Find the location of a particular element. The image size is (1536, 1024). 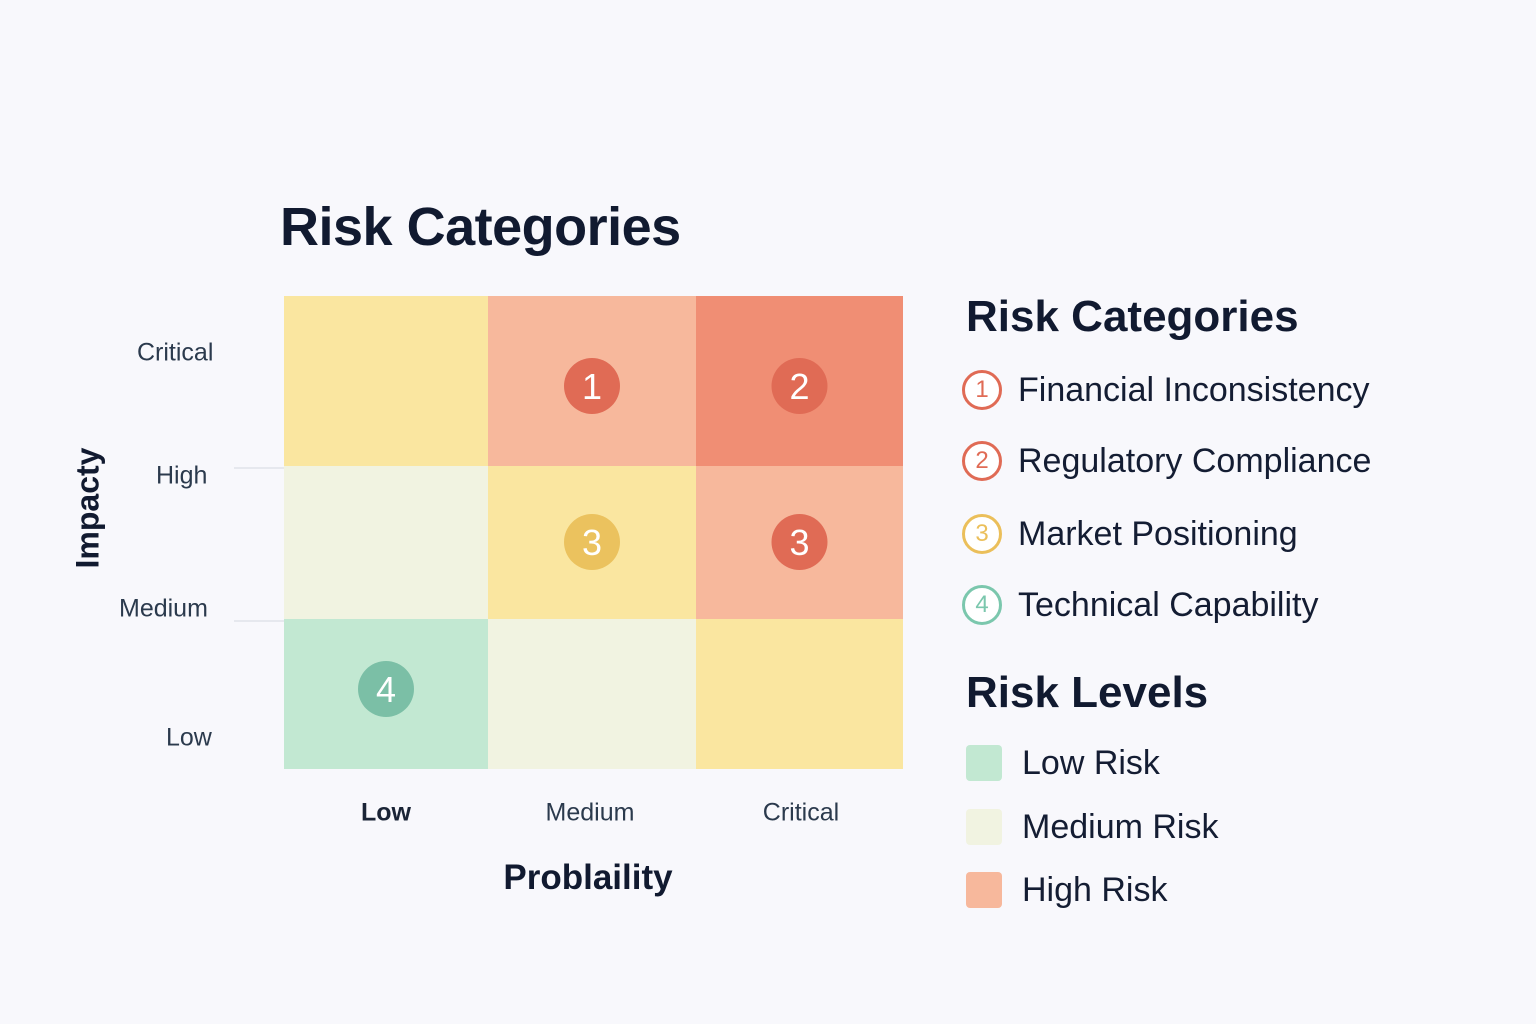

risk-marker-4: 4 is located at coordinates (386, 689).